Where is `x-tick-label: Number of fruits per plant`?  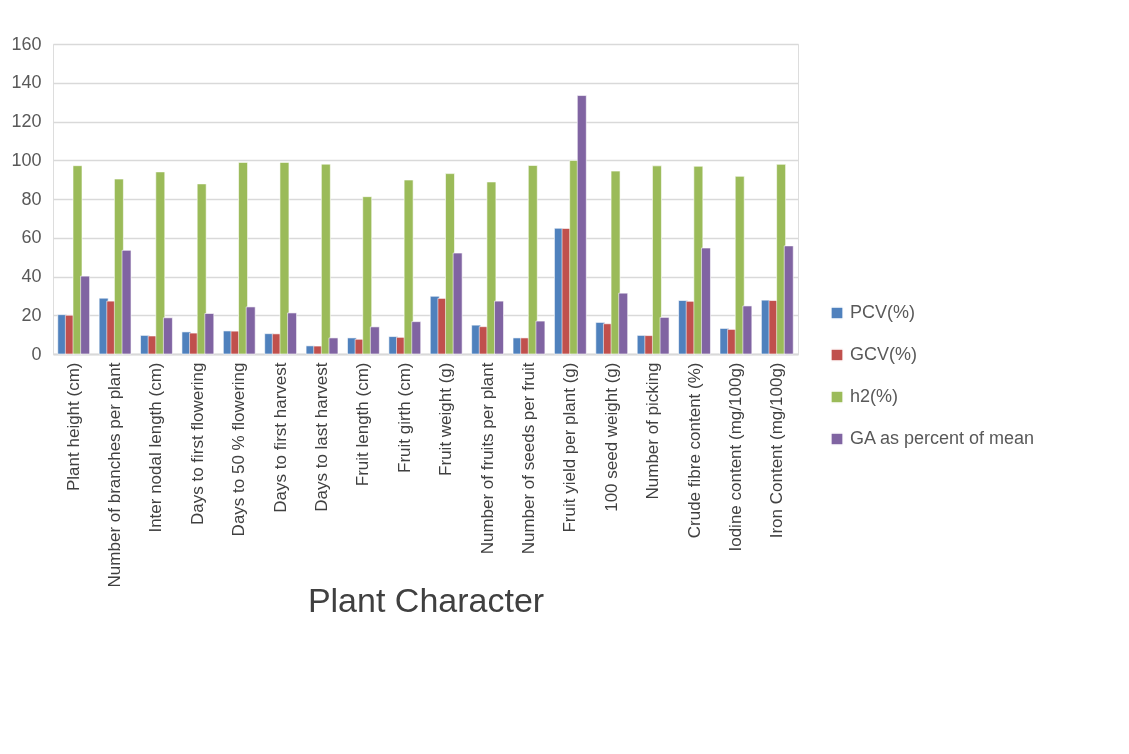
x-tick-label: Number of fruits per plant is located at coordinates (487, 458).